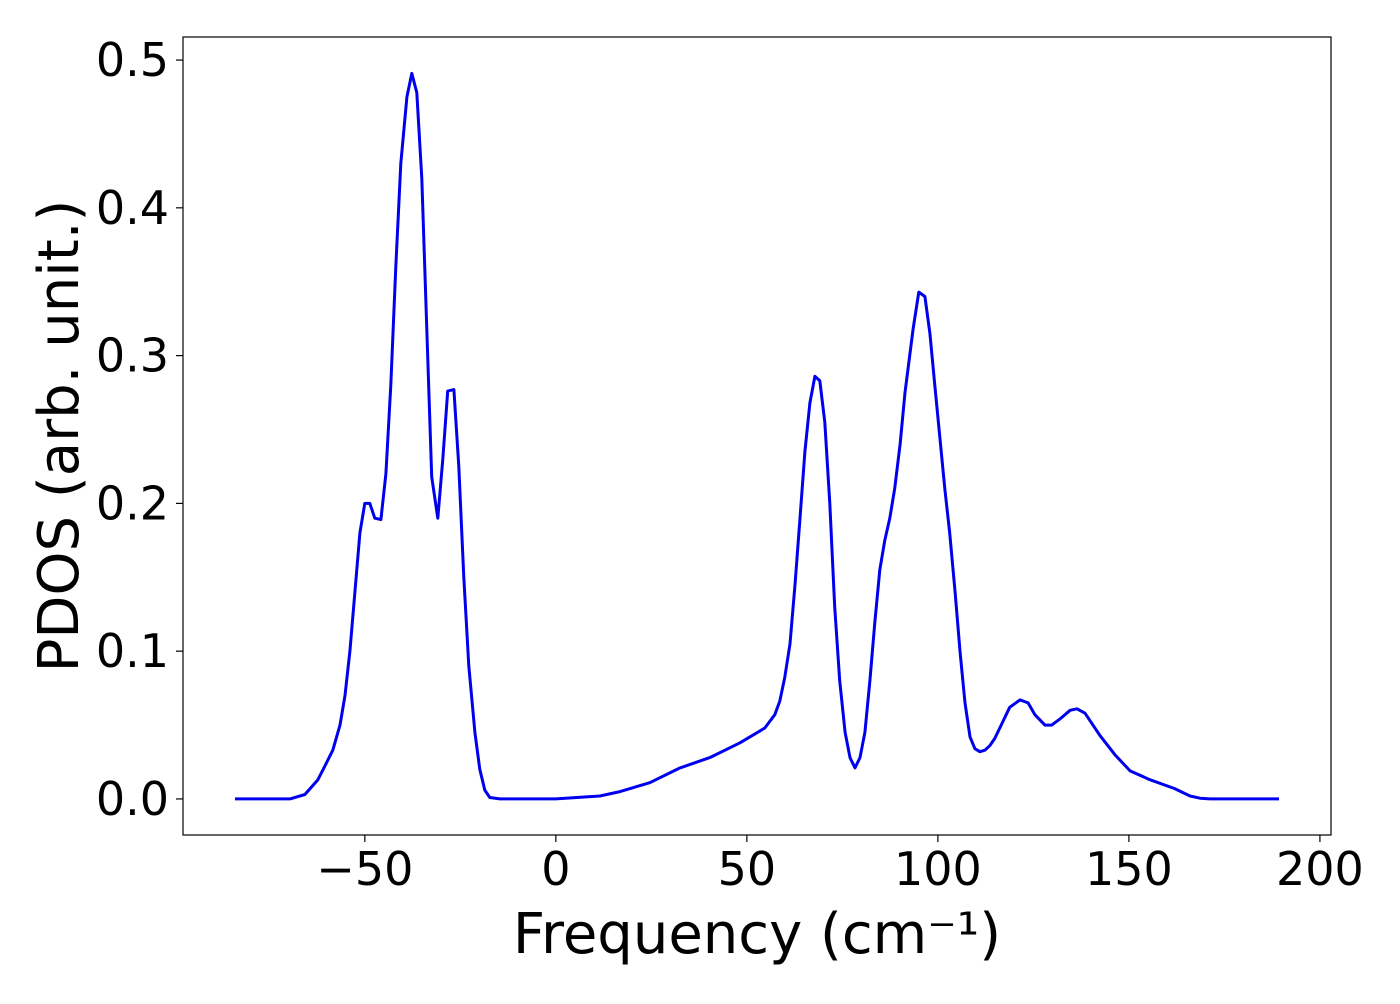  I want to click on x-tick-label: 100, so click(938, 869).